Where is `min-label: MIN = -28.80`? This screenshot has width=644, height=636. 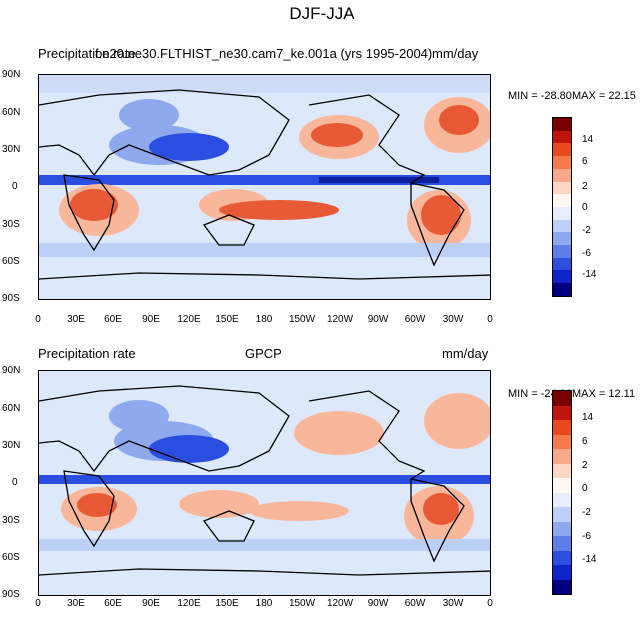
min-label: MIN = -28.80 is located at coordinates (540, 96).